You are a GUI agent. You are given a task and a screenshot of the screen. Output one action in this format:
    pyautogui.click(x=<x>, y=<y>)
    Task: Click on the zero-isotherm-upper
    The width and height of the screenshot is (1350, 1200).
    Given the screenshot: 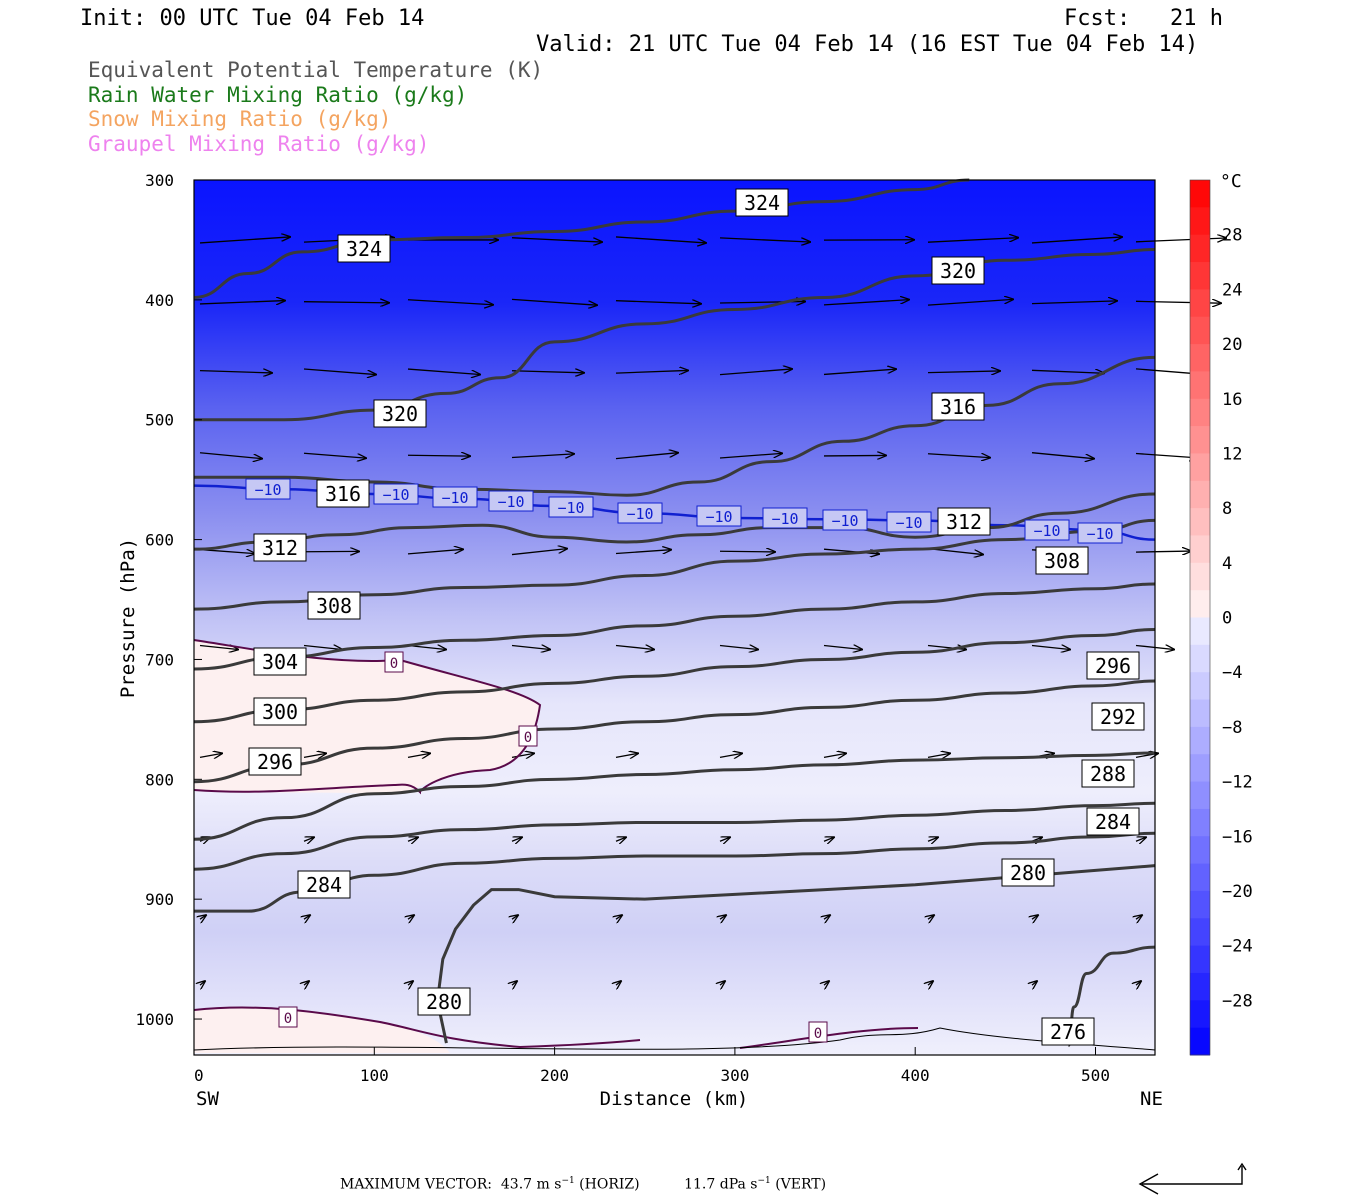 What is the action you would take?
    pyautogui.click(x=367, y=717)
    